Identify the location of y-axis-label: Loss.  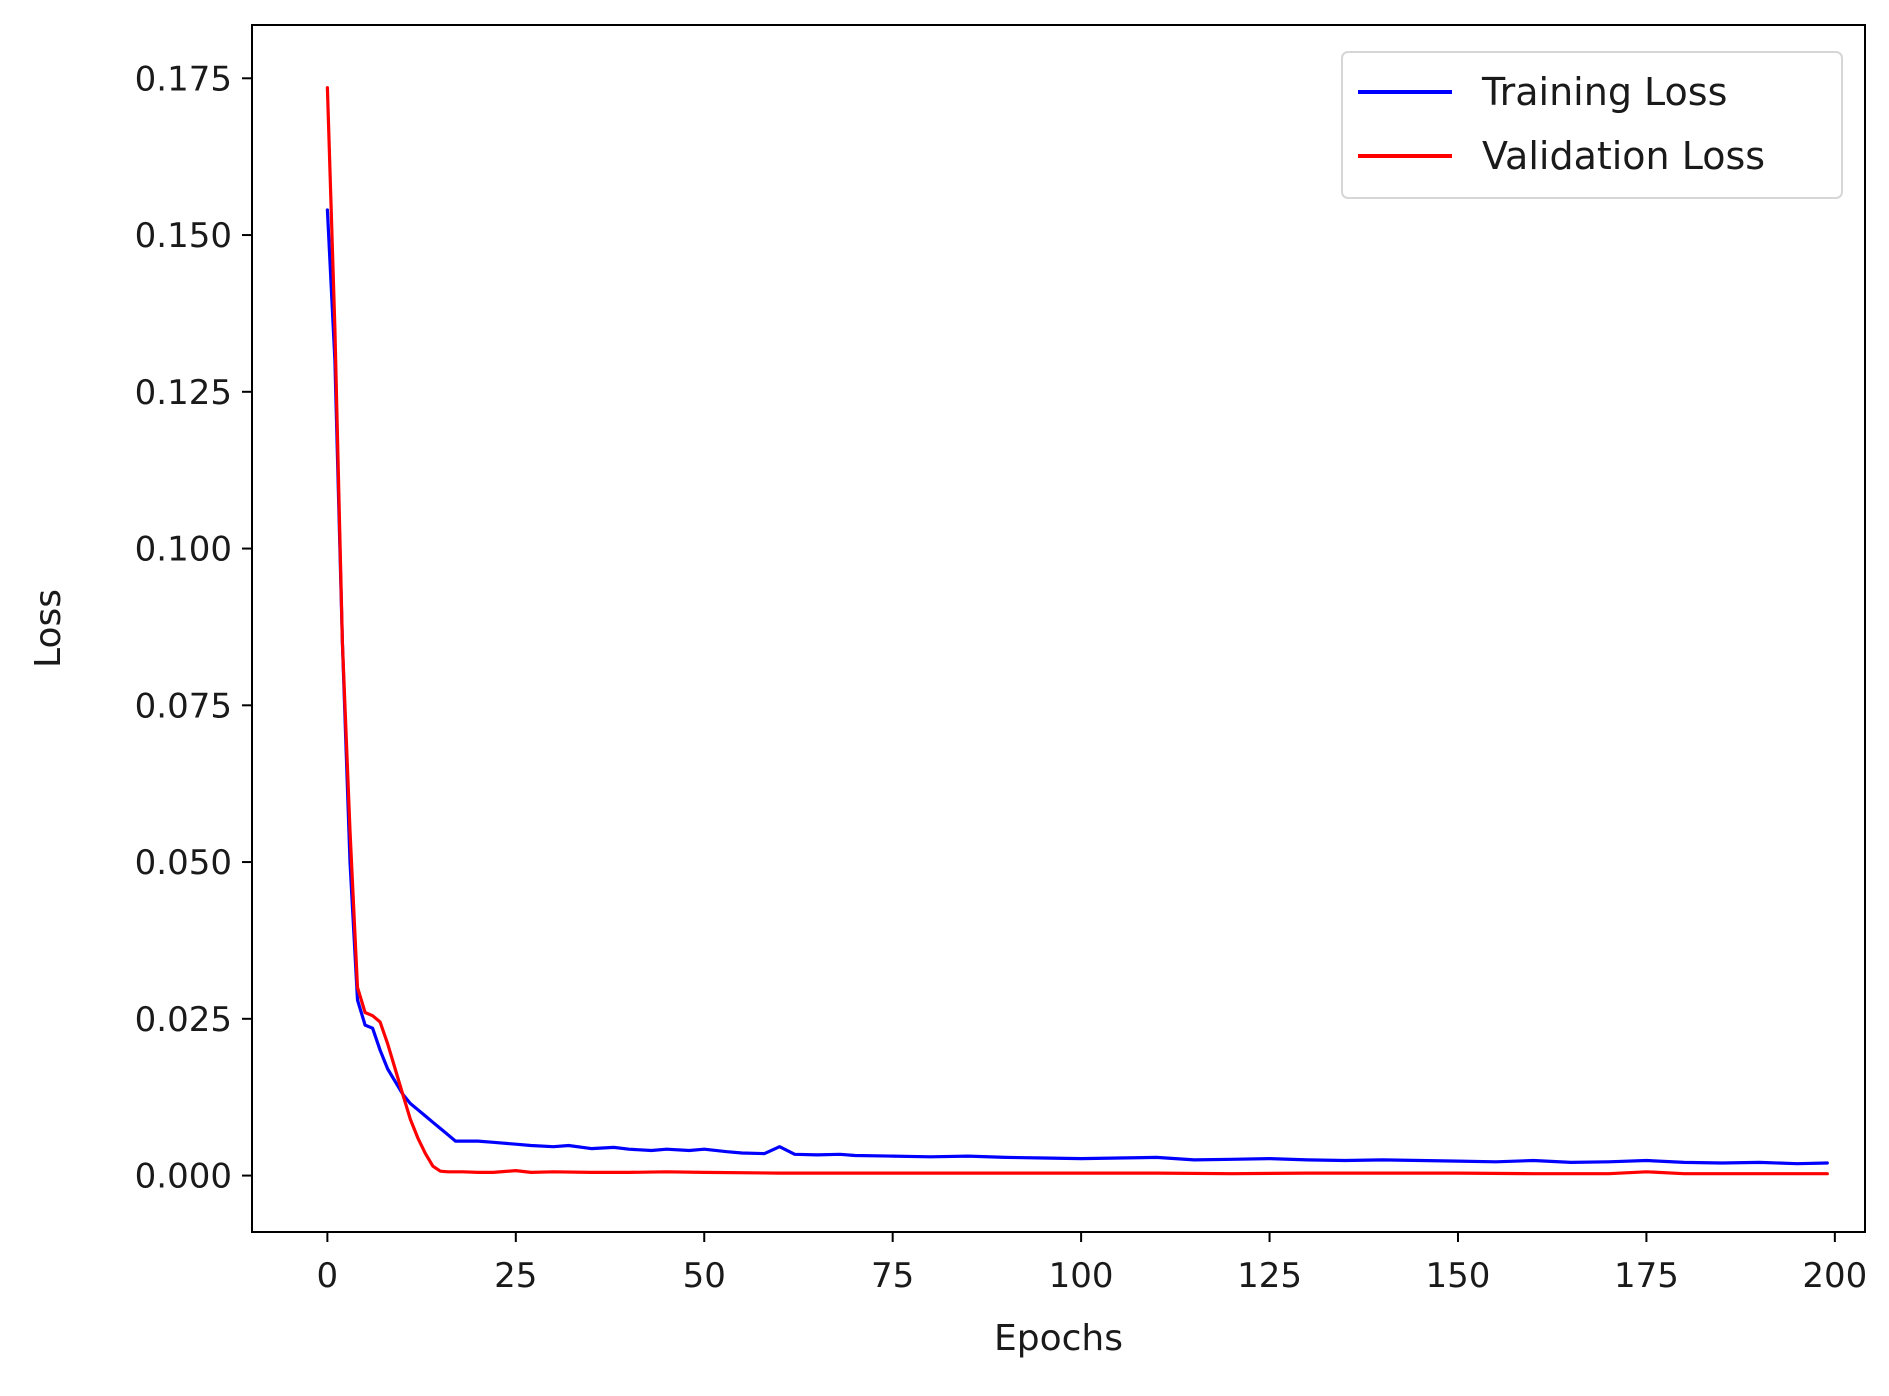
(48, 628).